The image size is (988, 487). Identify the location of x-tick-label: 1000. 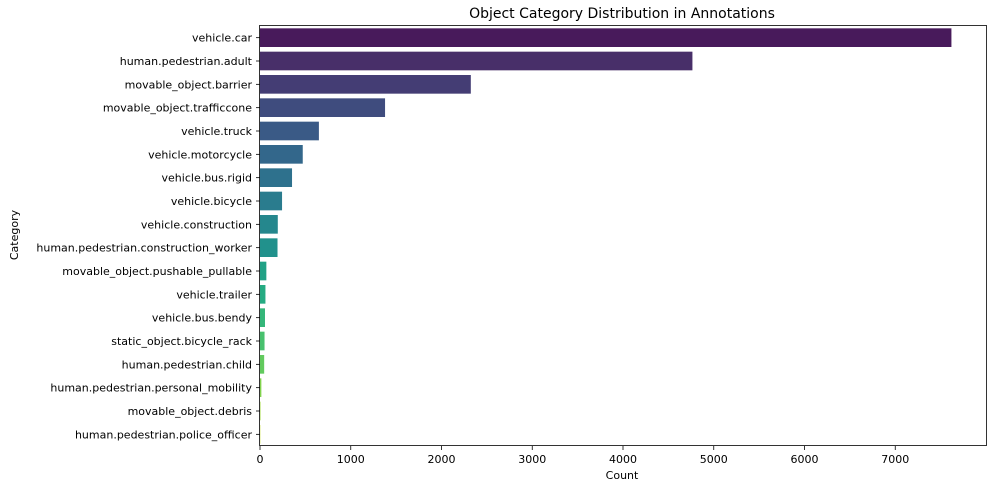
(351, 459).